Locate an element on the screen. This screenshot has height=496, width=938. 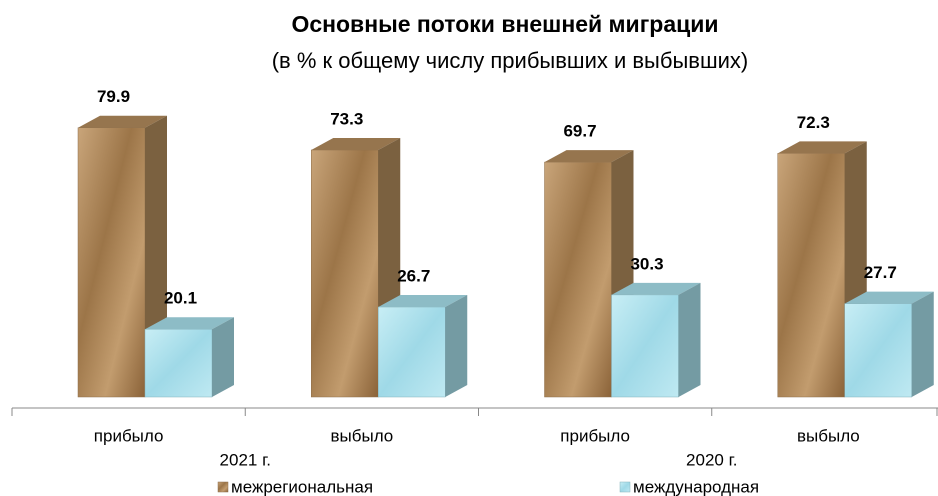
value-label: 27.7 is located at coordinates (880, 272).